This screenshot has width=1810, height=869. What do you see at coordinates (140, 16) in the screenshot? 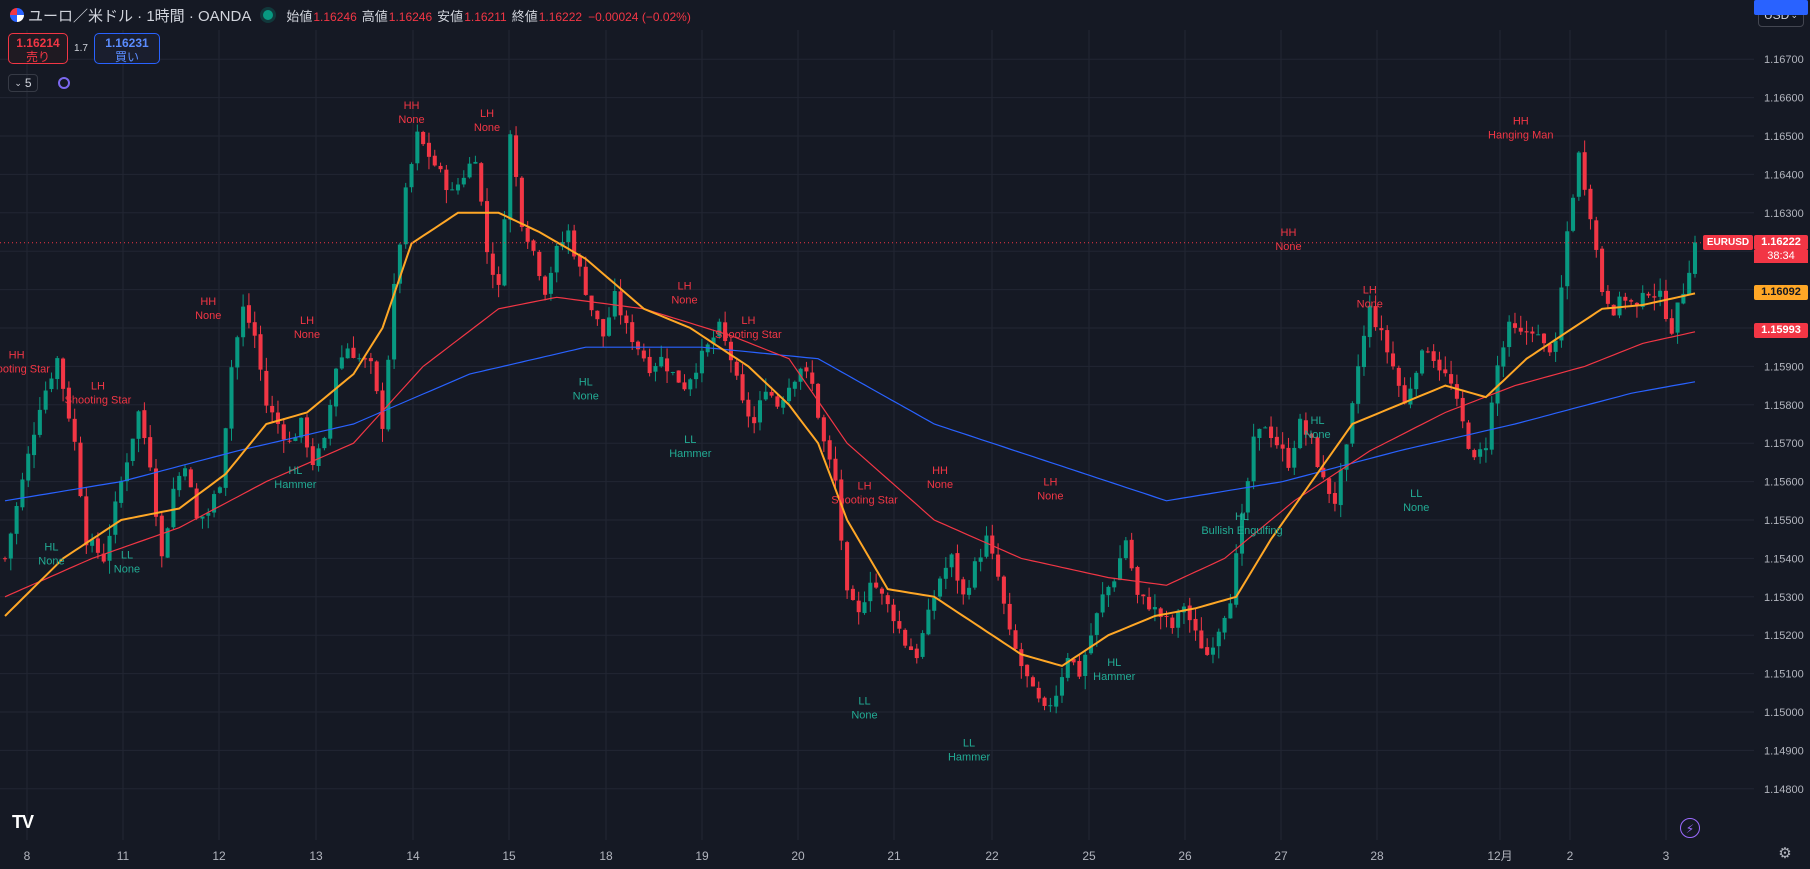
I see `symbol-title: ユーロ／米ドル · 1時間 · OANDA` at bounding box center [140, 16].